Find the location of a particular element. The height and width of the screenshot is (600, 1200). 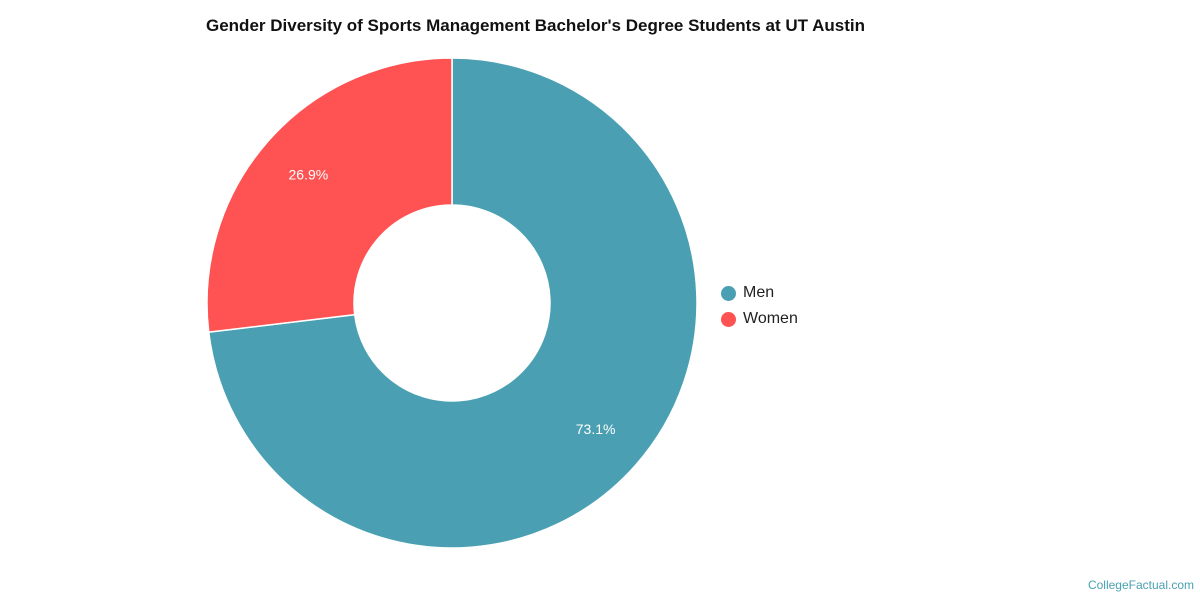

legend-item-women: Women is located at coordinates (759, 319).